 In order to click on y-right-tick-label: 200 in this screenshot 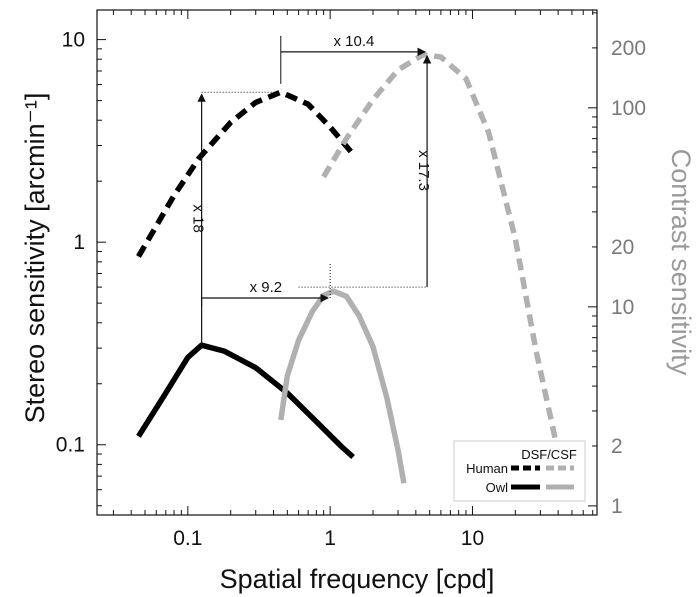, I will do `click(628, 48)`.